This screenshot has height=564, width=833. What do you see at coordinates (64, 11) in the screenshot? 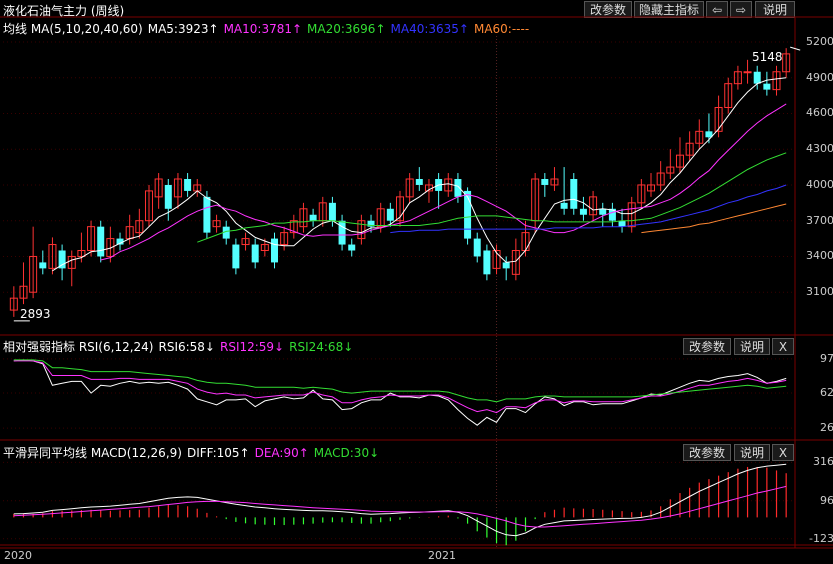
I see `chart-title: 液化石油气主力 (周线)` at bounding box center [64, 11].